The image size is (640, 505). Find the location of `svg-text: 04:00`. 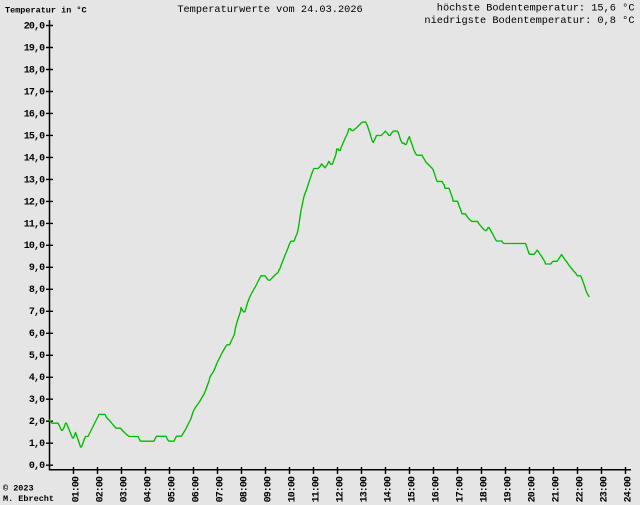

svg-text: 04:00 is located at coordinates (149, 489).